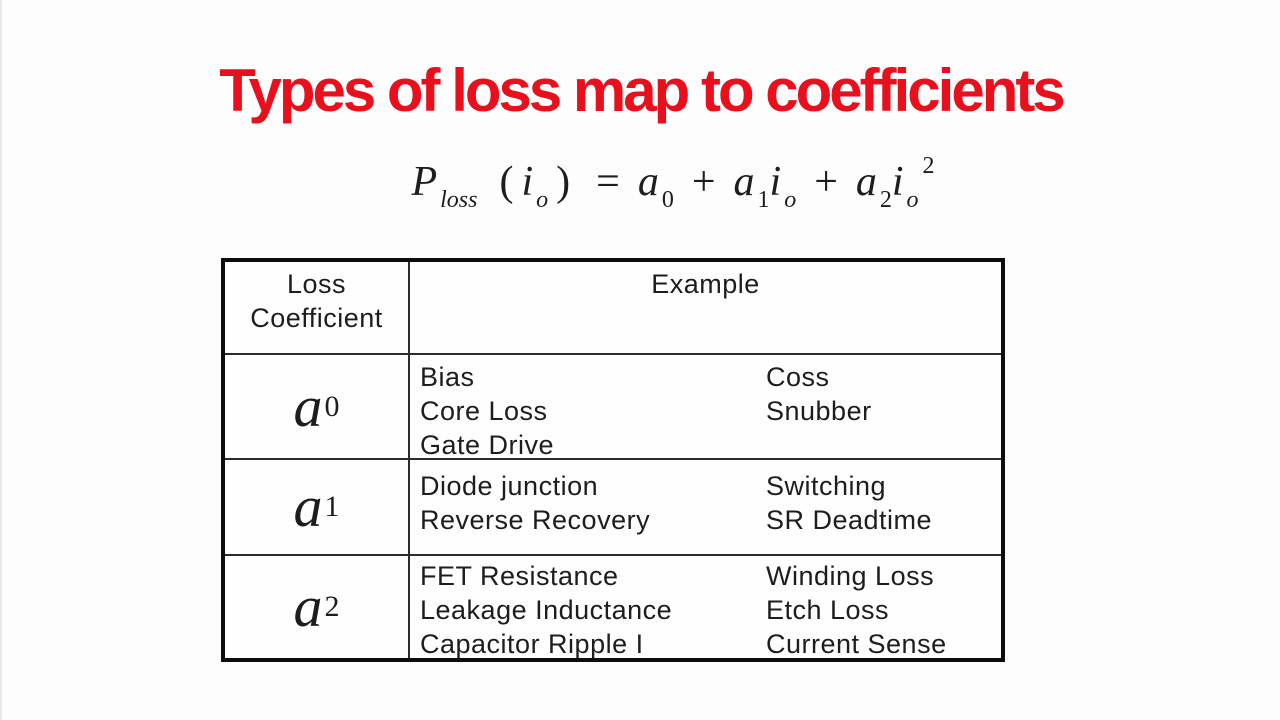 The height and width of the screenshot is (720, 1280). I want to click on example-cell-a0: Bias Core Loss Gate Drive Coss Snubber, so click(705, 407).